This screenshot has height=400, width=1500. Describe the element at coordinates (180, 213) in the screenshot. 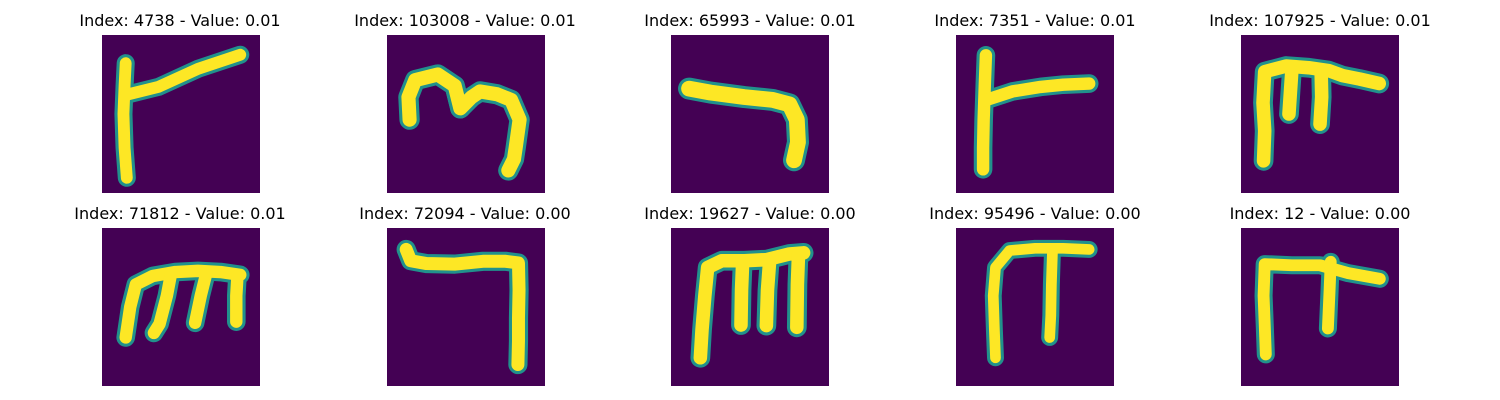

I see `panel-title: Index: 71812 - Value: 0.01` at that location.